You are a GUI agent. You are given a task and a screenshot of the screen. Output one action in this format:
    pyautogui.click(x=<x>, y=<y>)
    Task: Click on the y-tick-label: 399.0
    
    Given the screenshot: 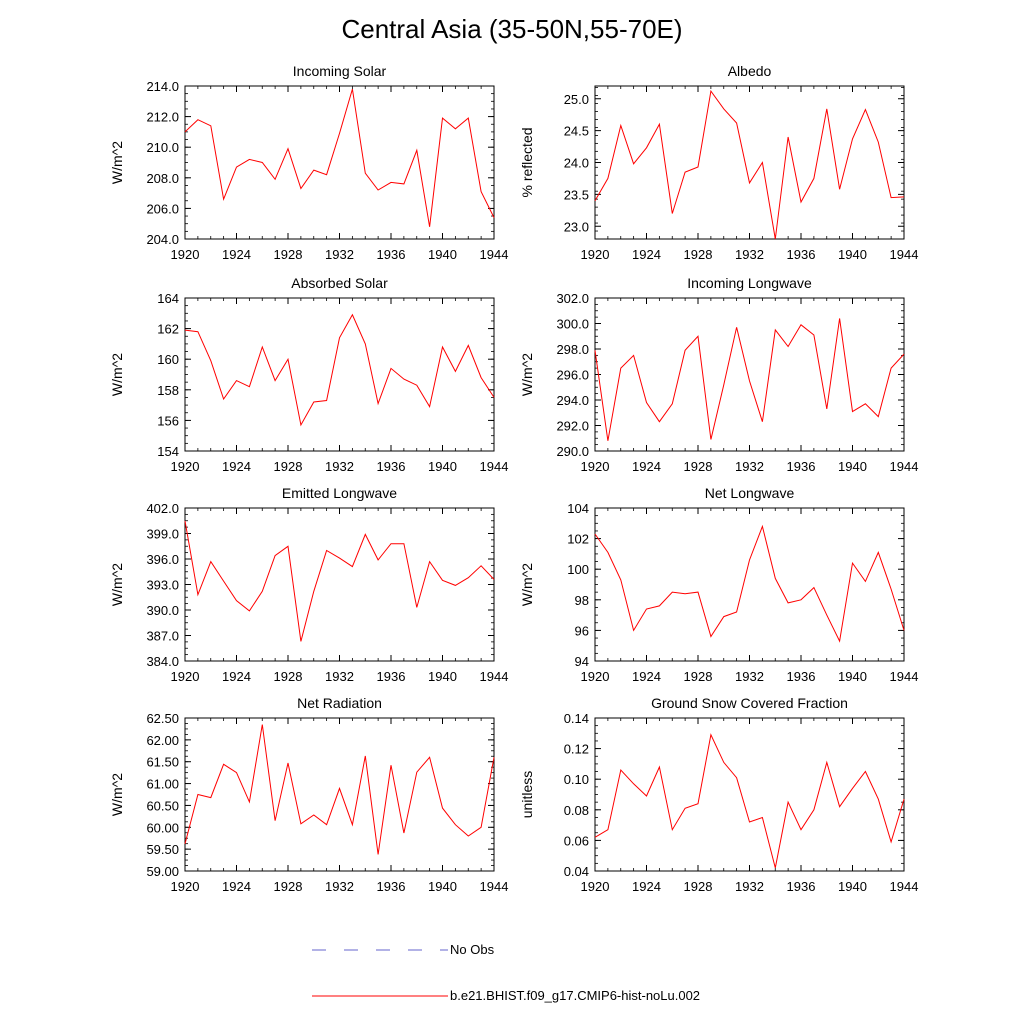 What is the action you would take?
    pyautogui.click(x=162, y=534)
    